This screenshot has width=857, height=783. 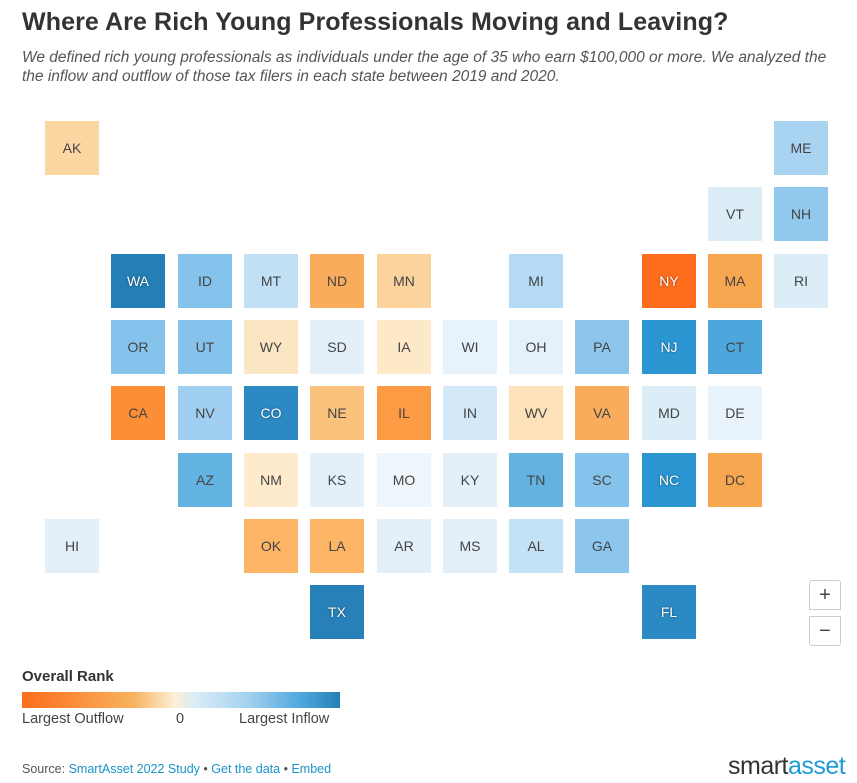 What do you see at coordinates (735, 214) in the screenshot?
I see `state-tile-vt: VT` at bounding box center [735, 214].